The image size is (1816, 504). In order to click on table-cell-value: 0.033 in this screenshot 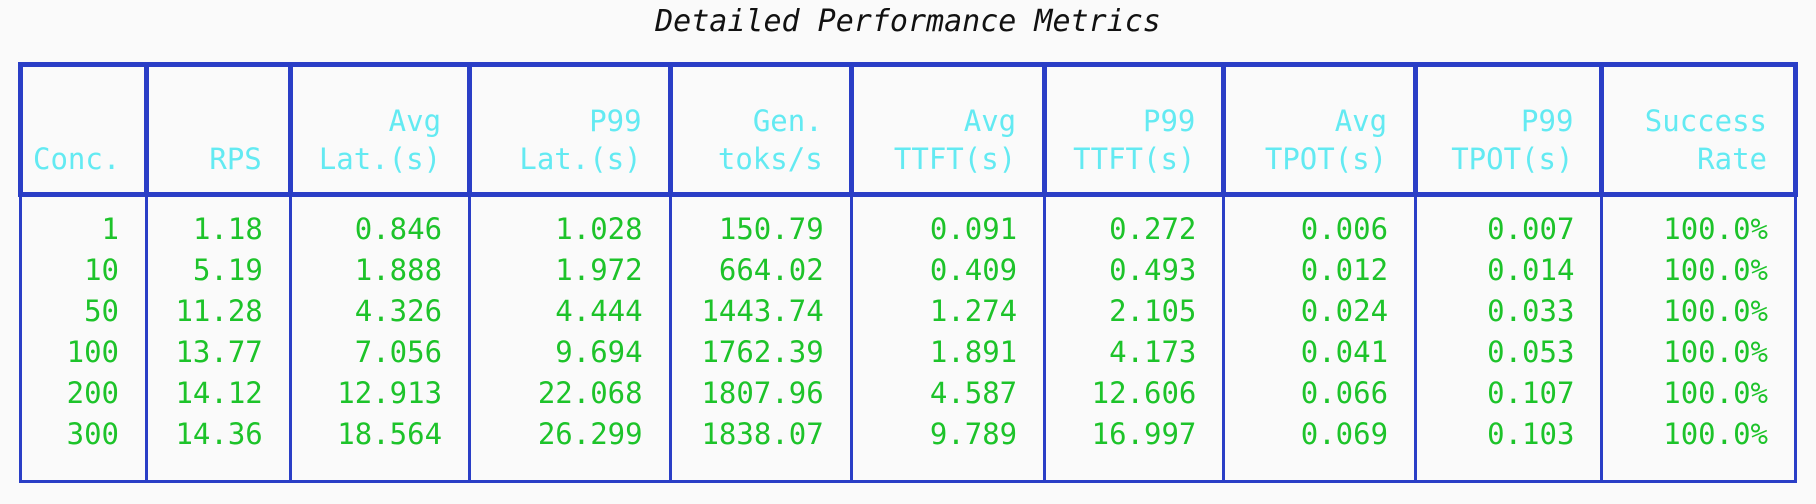, I will do `click(1531, 311)`.